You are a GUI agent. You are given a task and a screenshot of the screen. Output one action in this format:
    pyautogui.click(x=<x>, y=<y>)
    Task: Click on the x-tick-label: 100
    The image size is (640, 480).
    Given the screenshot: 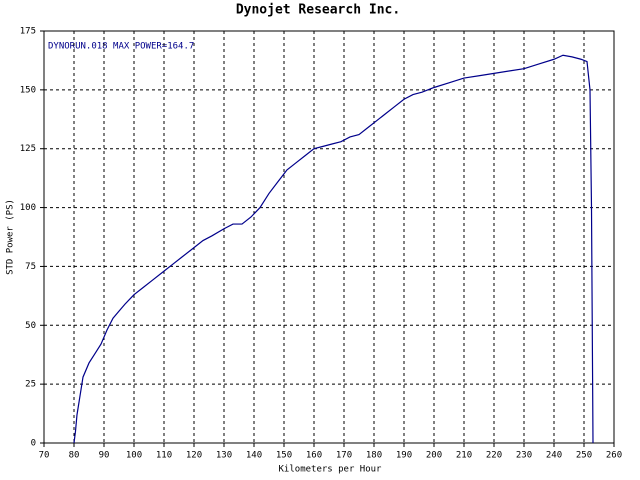 What is the action you would take?
    pyautogui.click(x=134, y=456)
    